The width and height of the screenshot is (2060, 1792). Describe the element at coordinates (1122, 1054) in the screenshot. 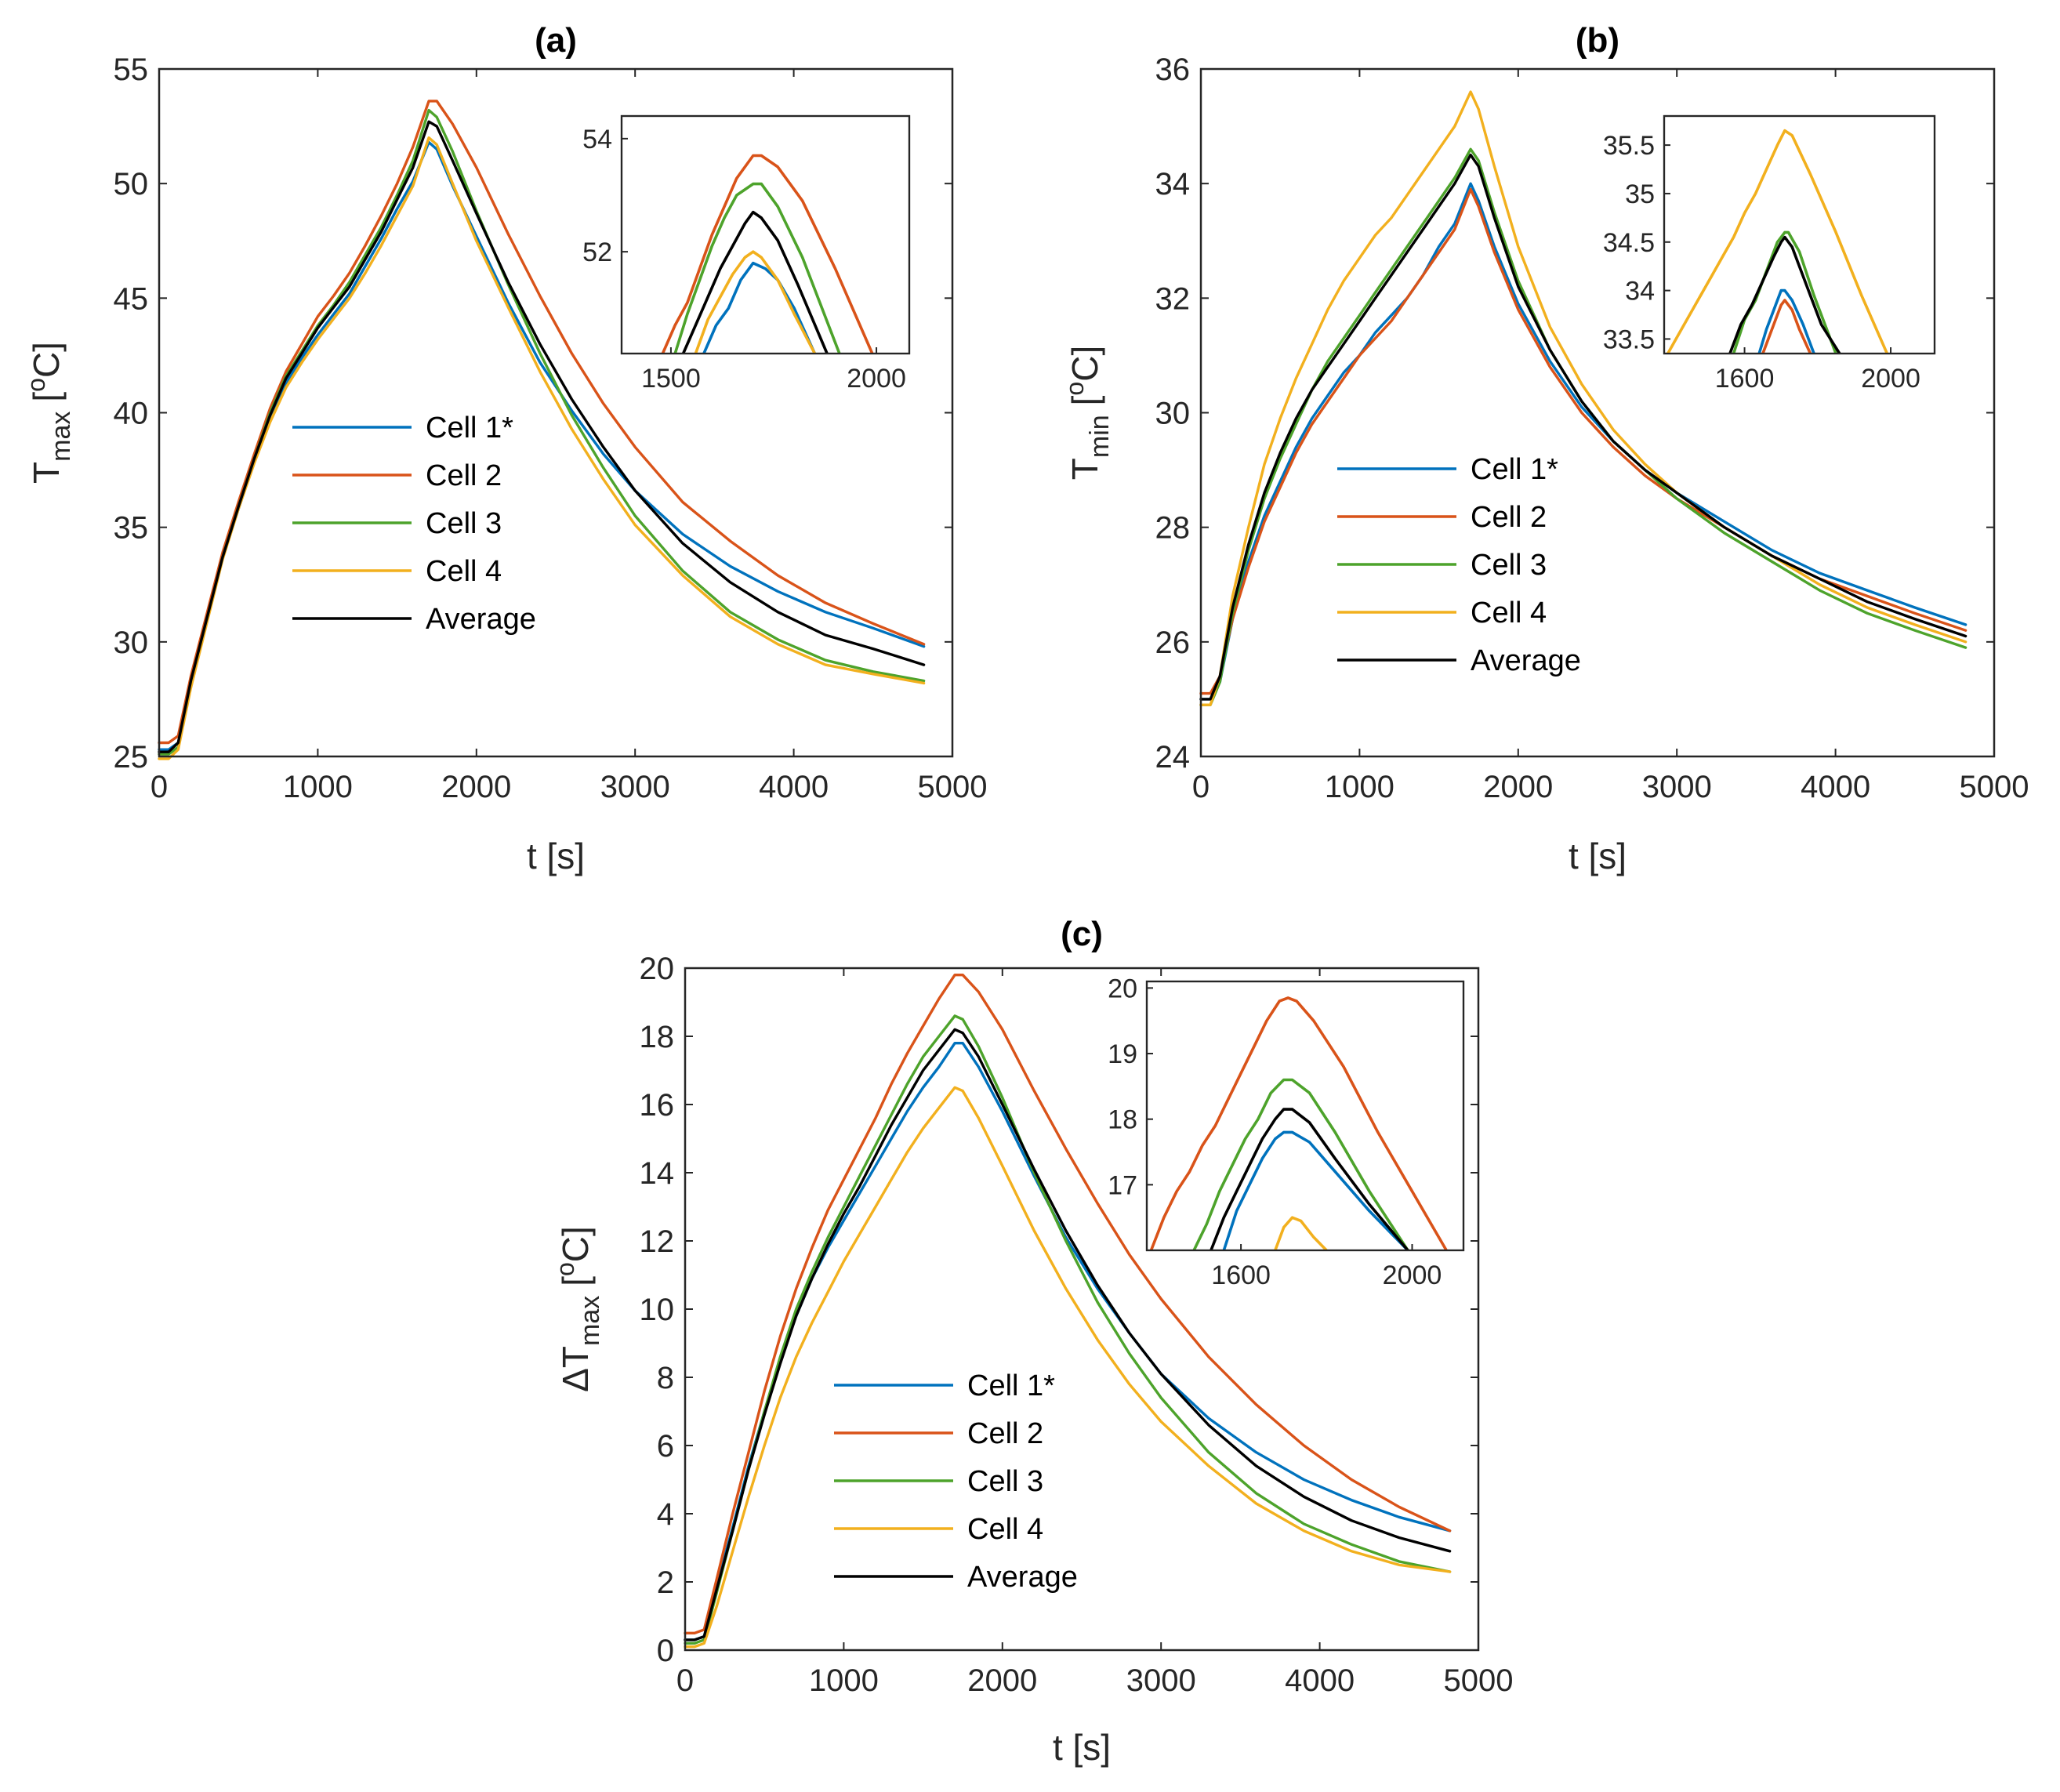

I see `inset-y-tick-label: 19` at that location.